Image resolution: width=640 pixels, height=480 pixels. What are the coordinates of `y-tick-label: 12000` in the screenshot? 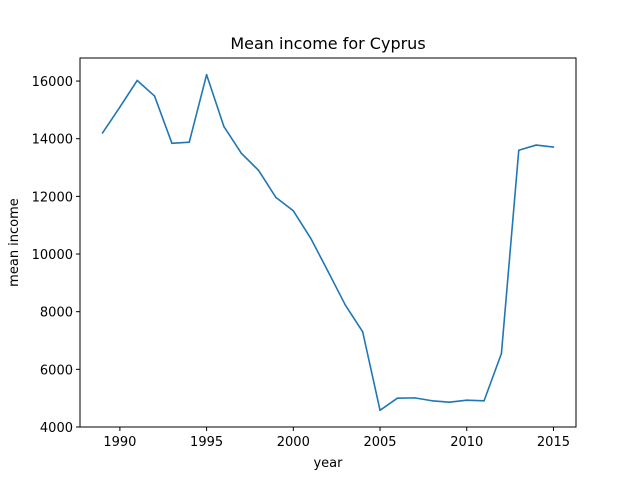 It's located at (52, 197).